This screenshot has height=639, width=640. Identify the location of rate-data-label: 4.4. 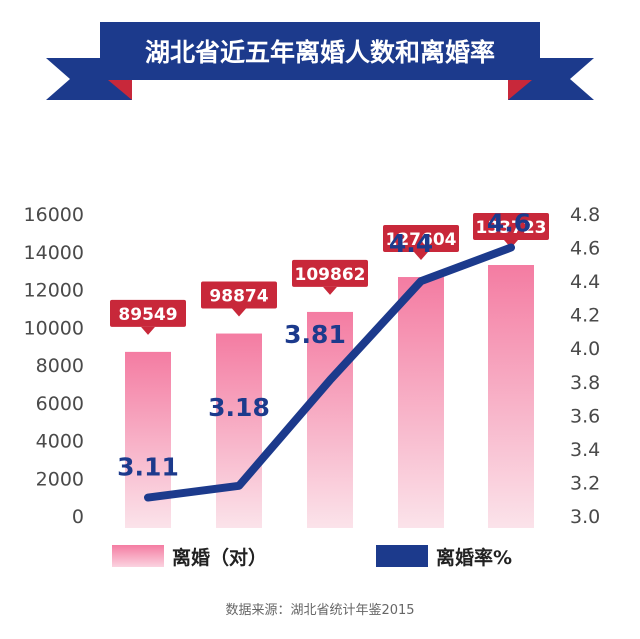
(411, 243).